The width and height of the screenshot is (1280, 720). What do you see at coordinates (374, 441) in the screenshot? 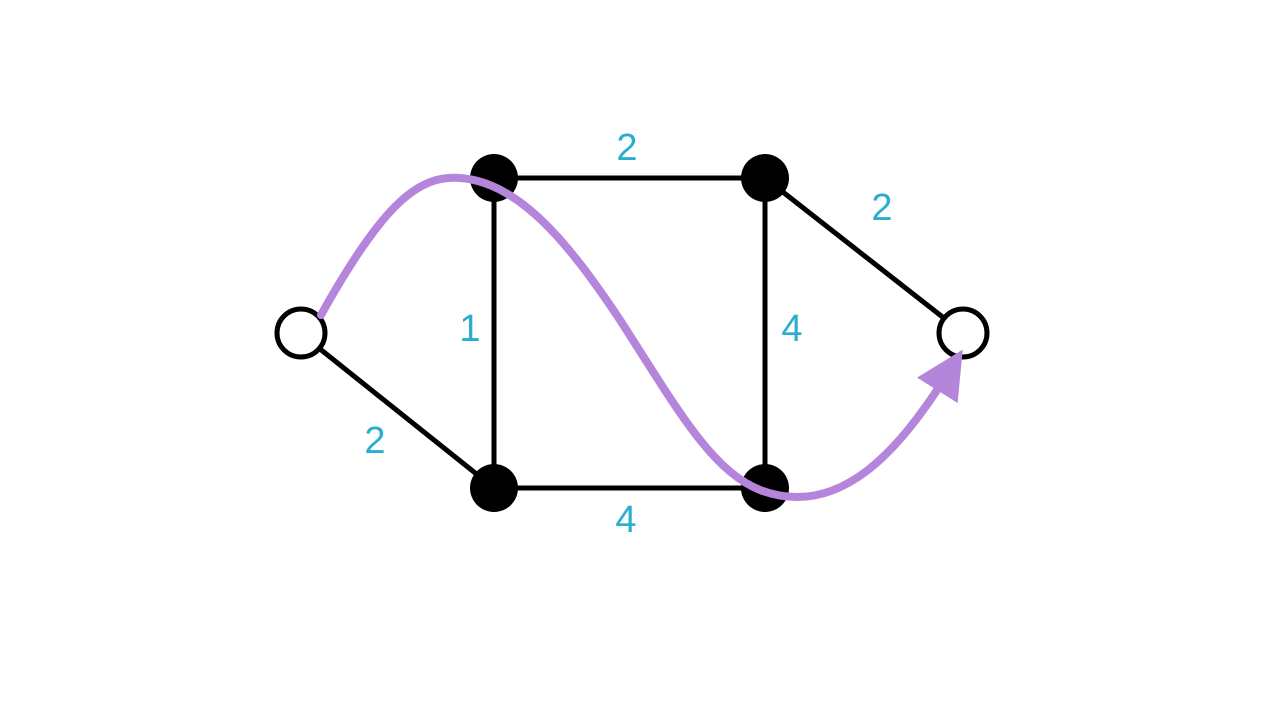
I see `weight-s-c: 2` at bounding box center [374, 441].